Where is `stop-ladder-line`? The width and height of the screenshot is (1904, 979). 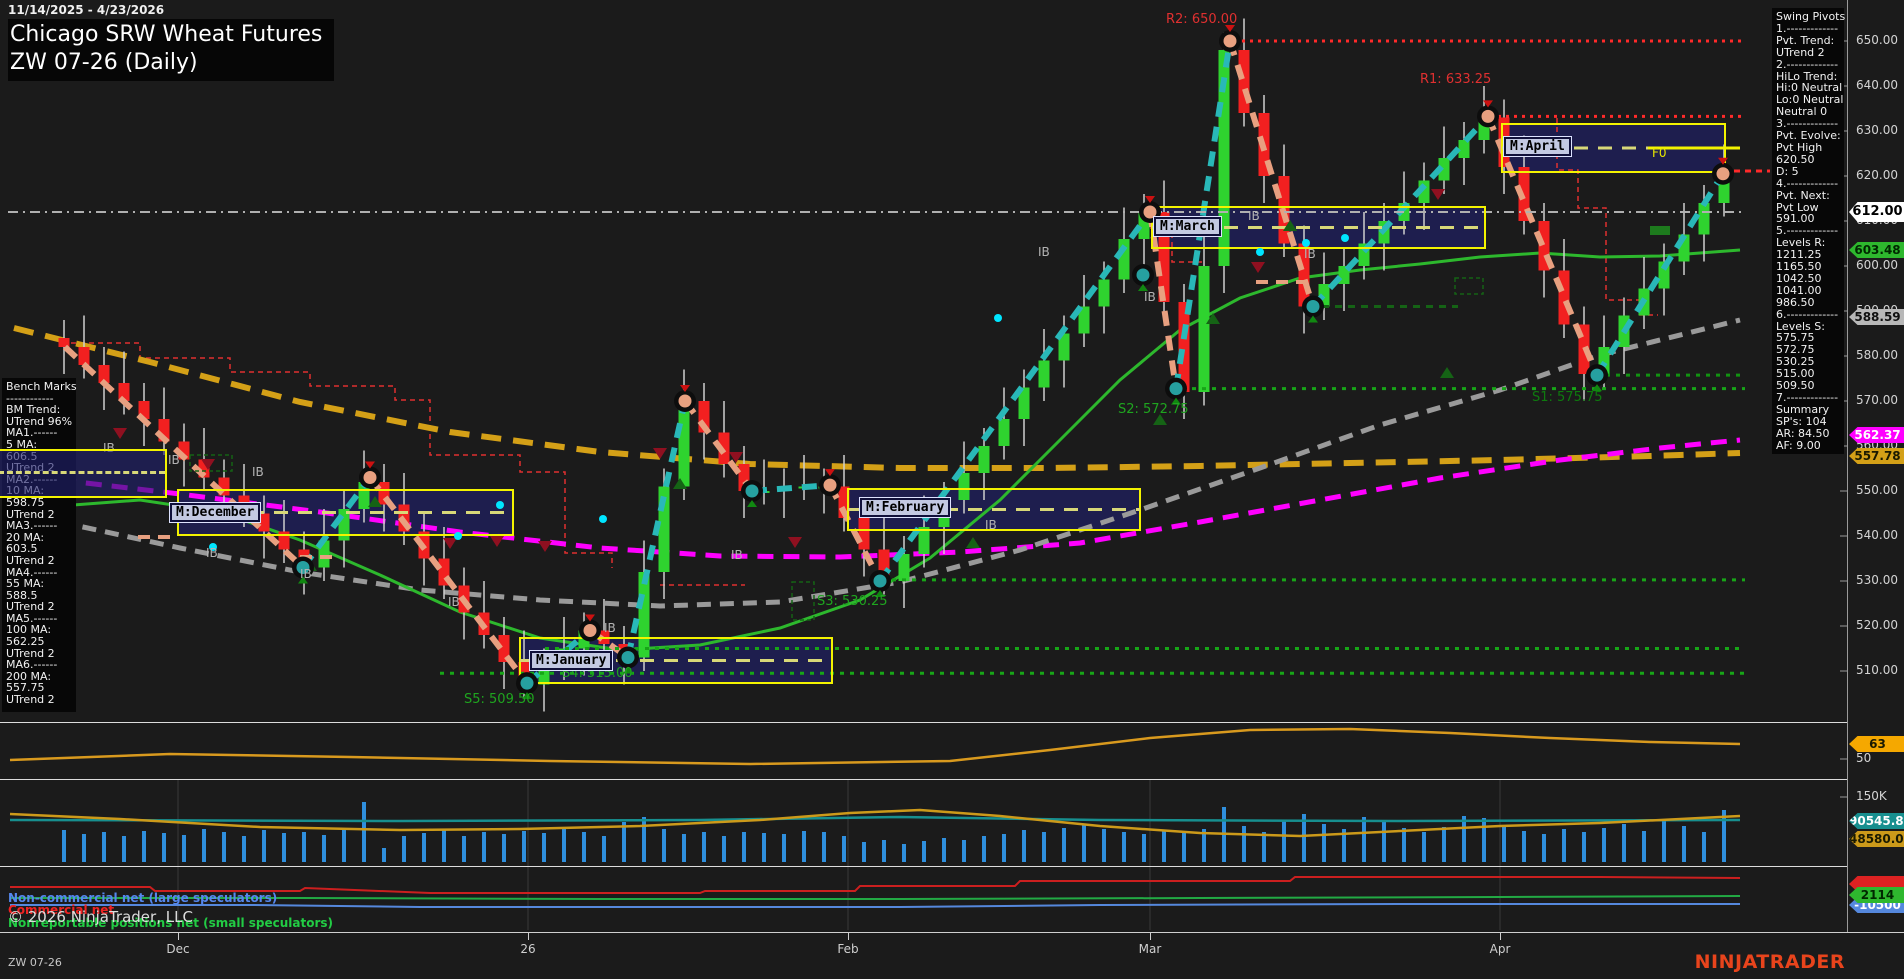
stop-ladder-line is located at coordinates (337, 455).